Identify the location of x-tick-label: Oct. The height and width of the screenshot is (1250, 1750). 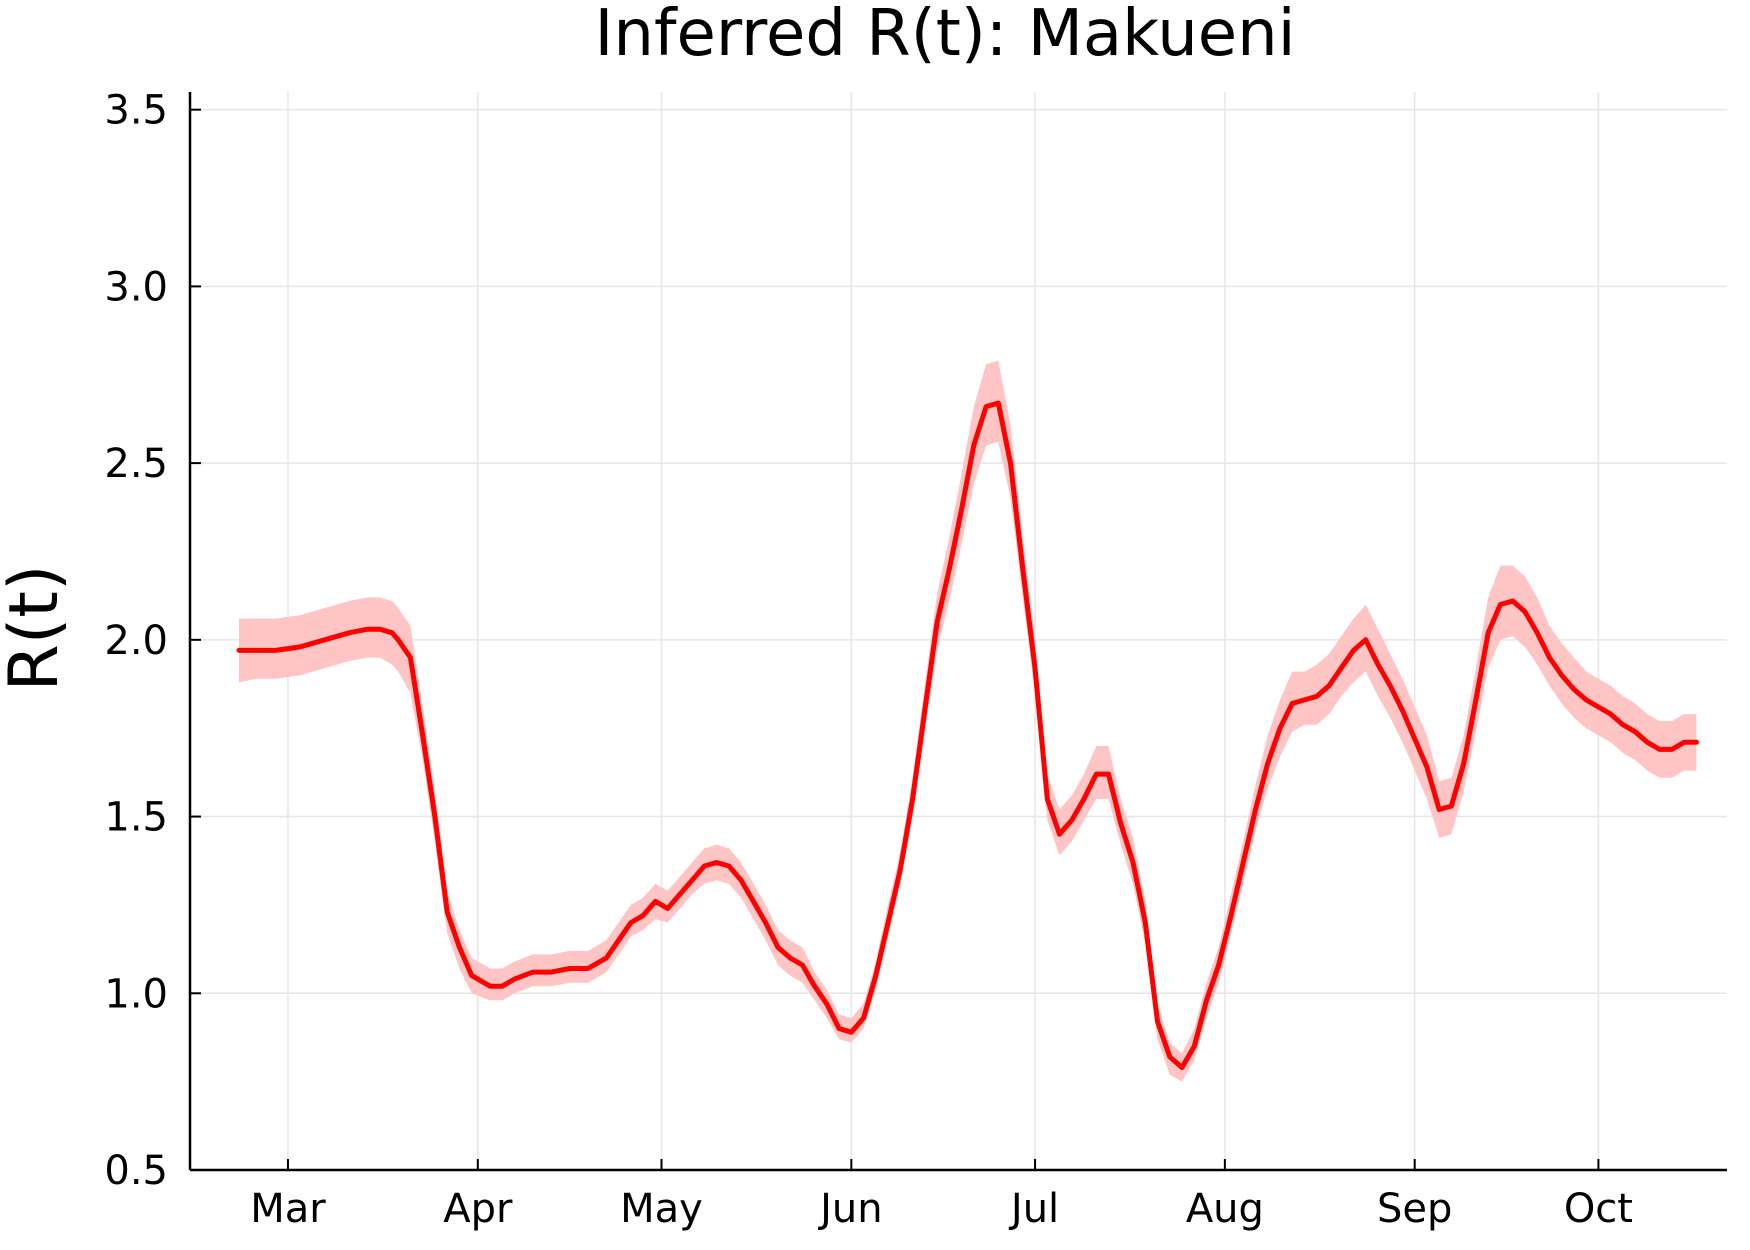
(1598, 1209).